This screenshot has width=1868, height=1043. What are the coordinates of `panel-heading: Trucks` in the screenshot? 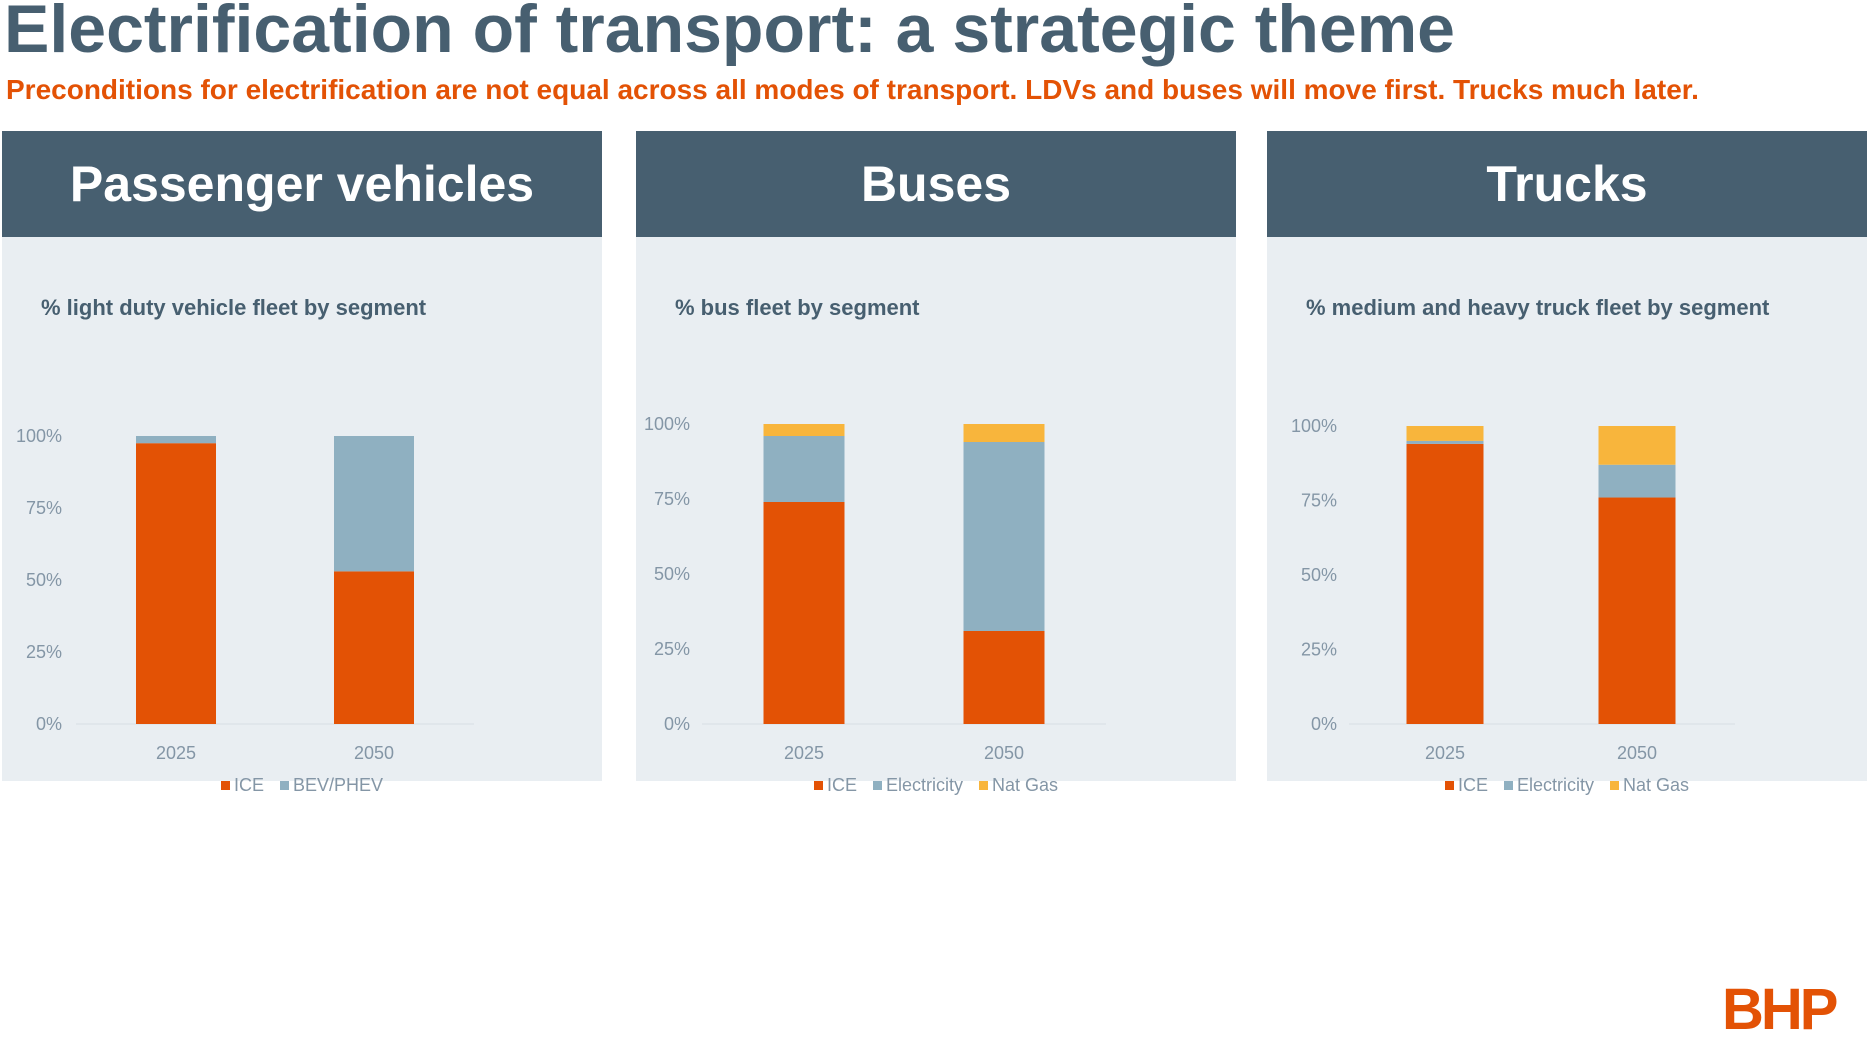 It's located at (1567, 184).